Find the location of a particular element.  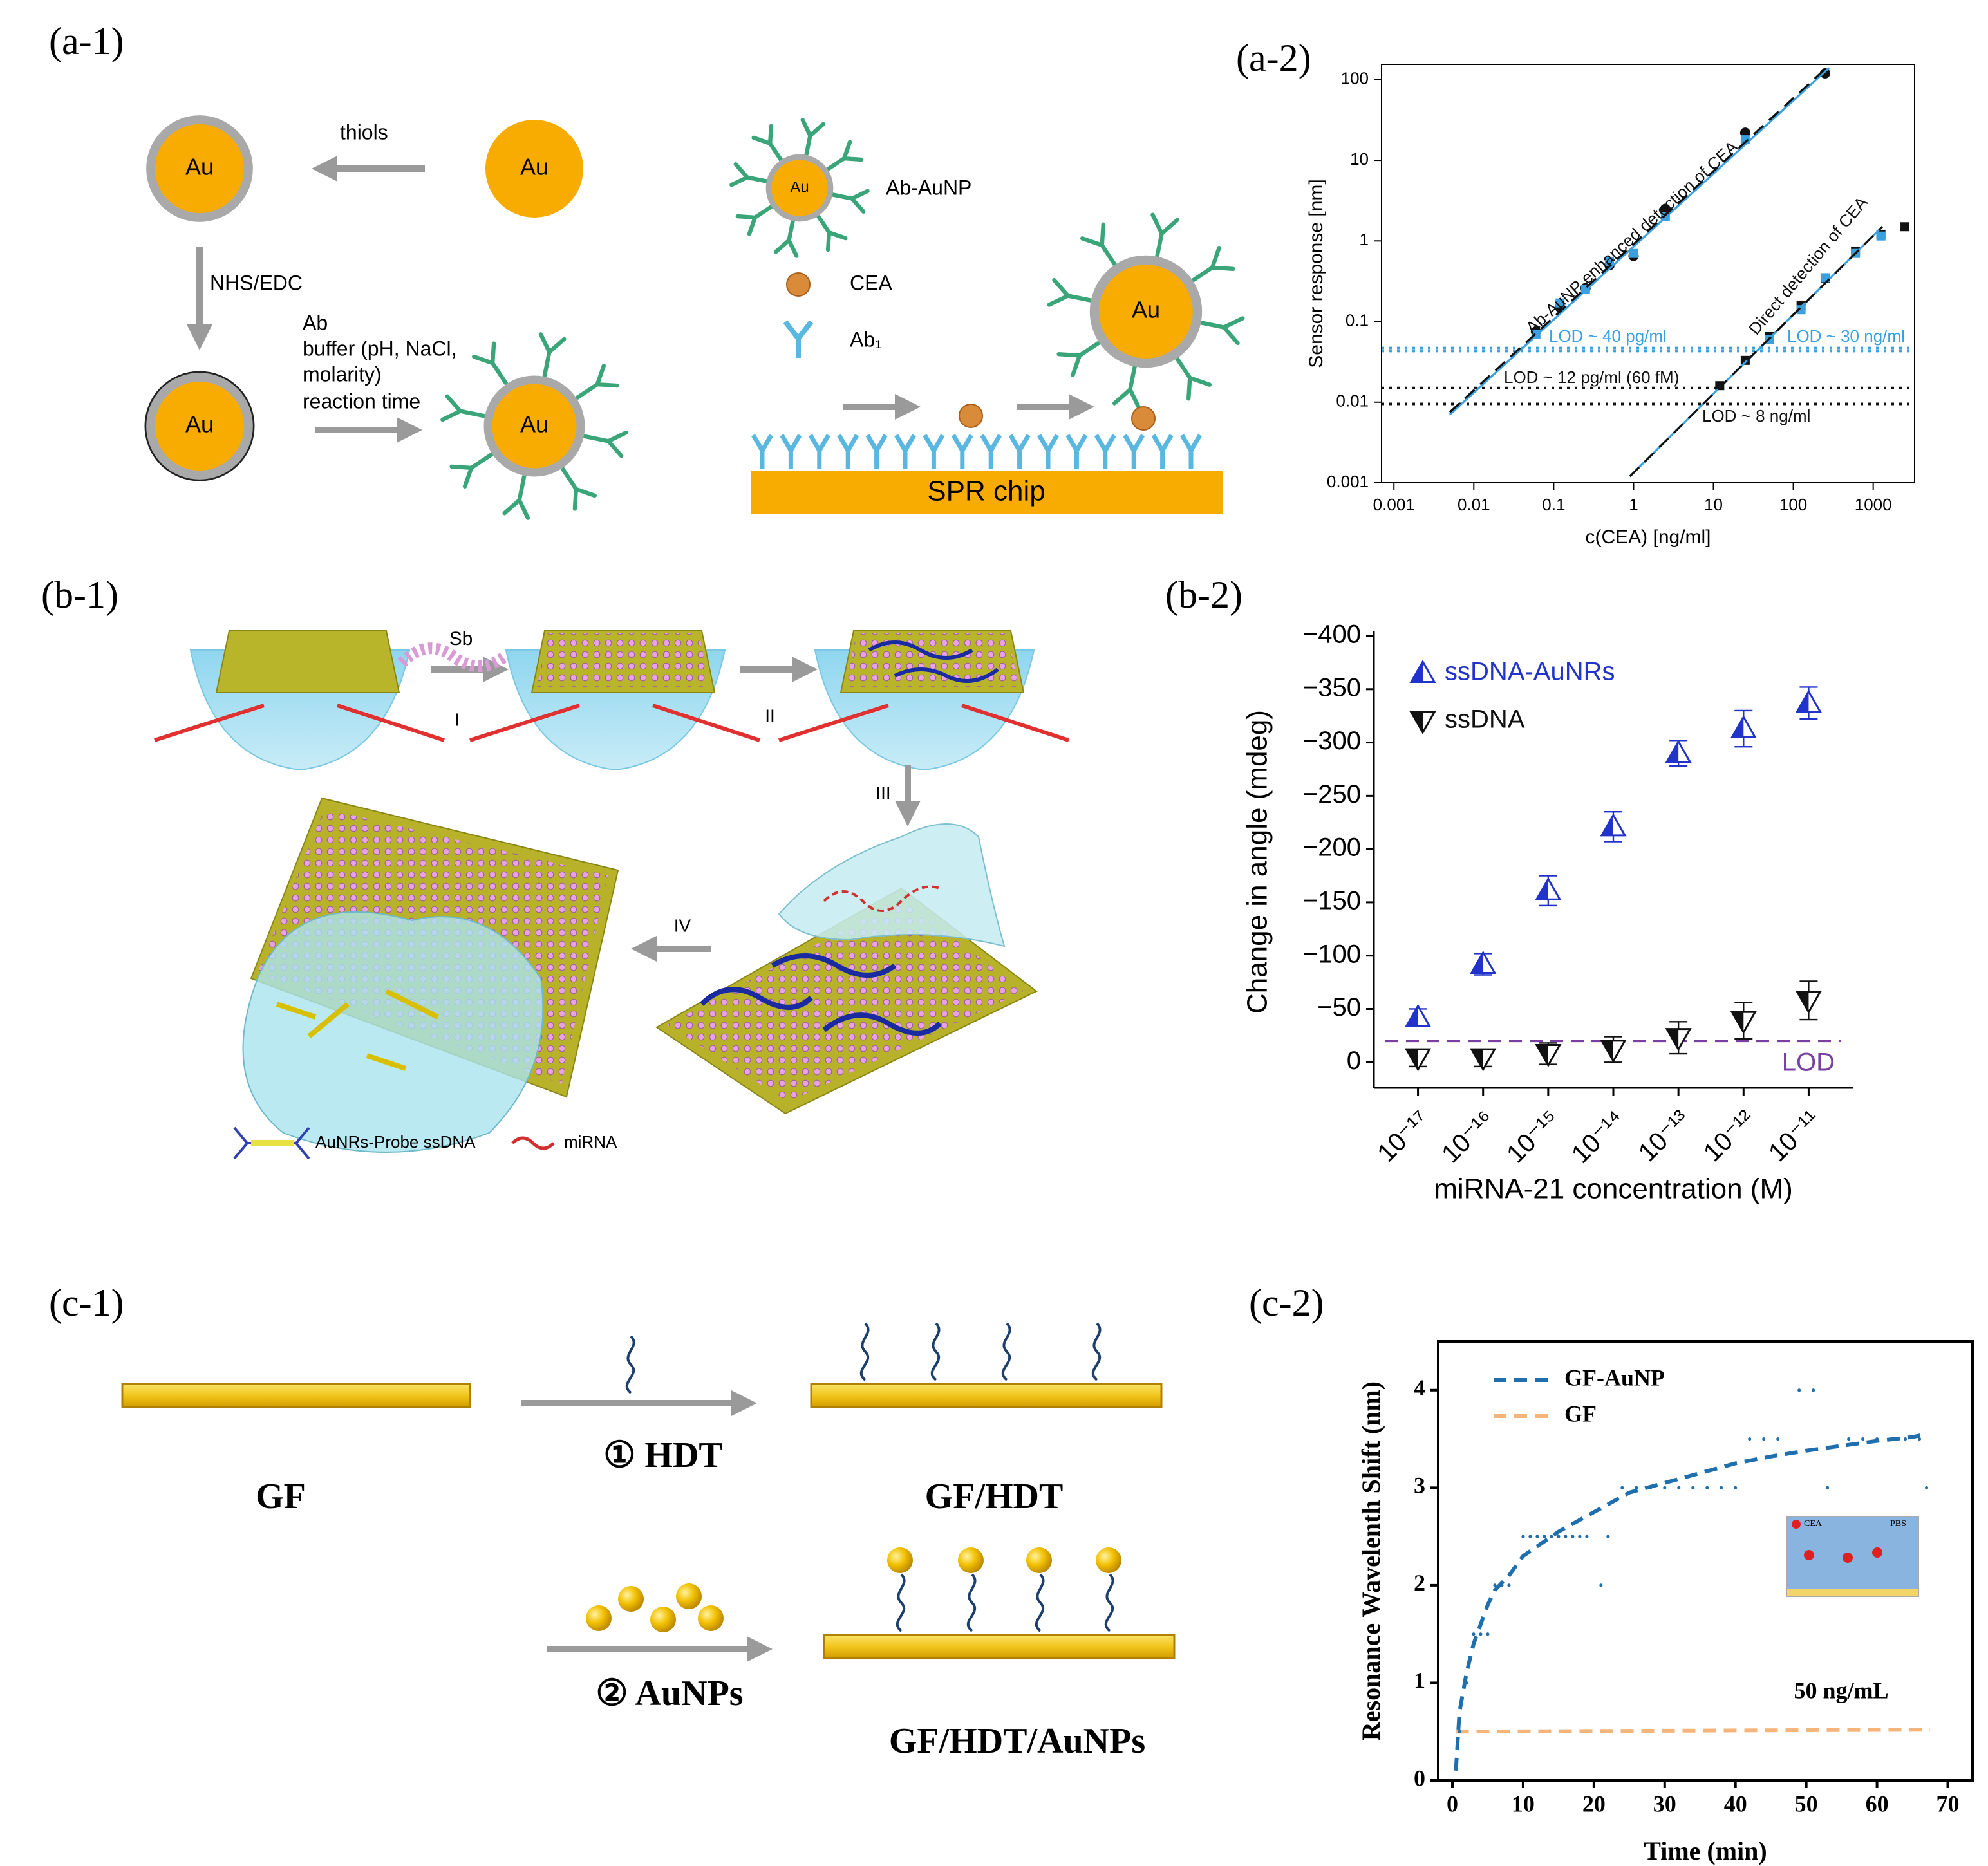

annotation: Direct detection of CEA is located at coordinates (1808, 265).